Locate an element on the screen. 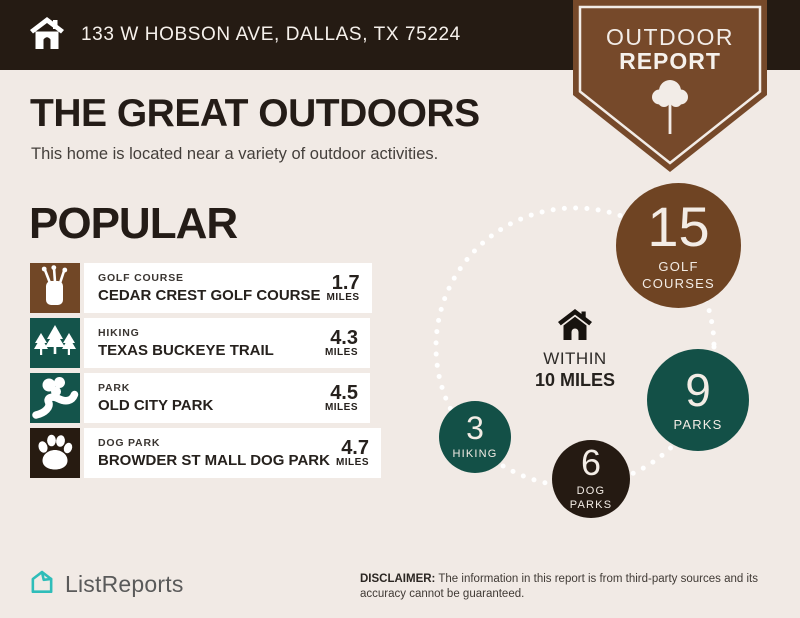  item-distance: 4.5 MILES is located at coordinates (341, 397).